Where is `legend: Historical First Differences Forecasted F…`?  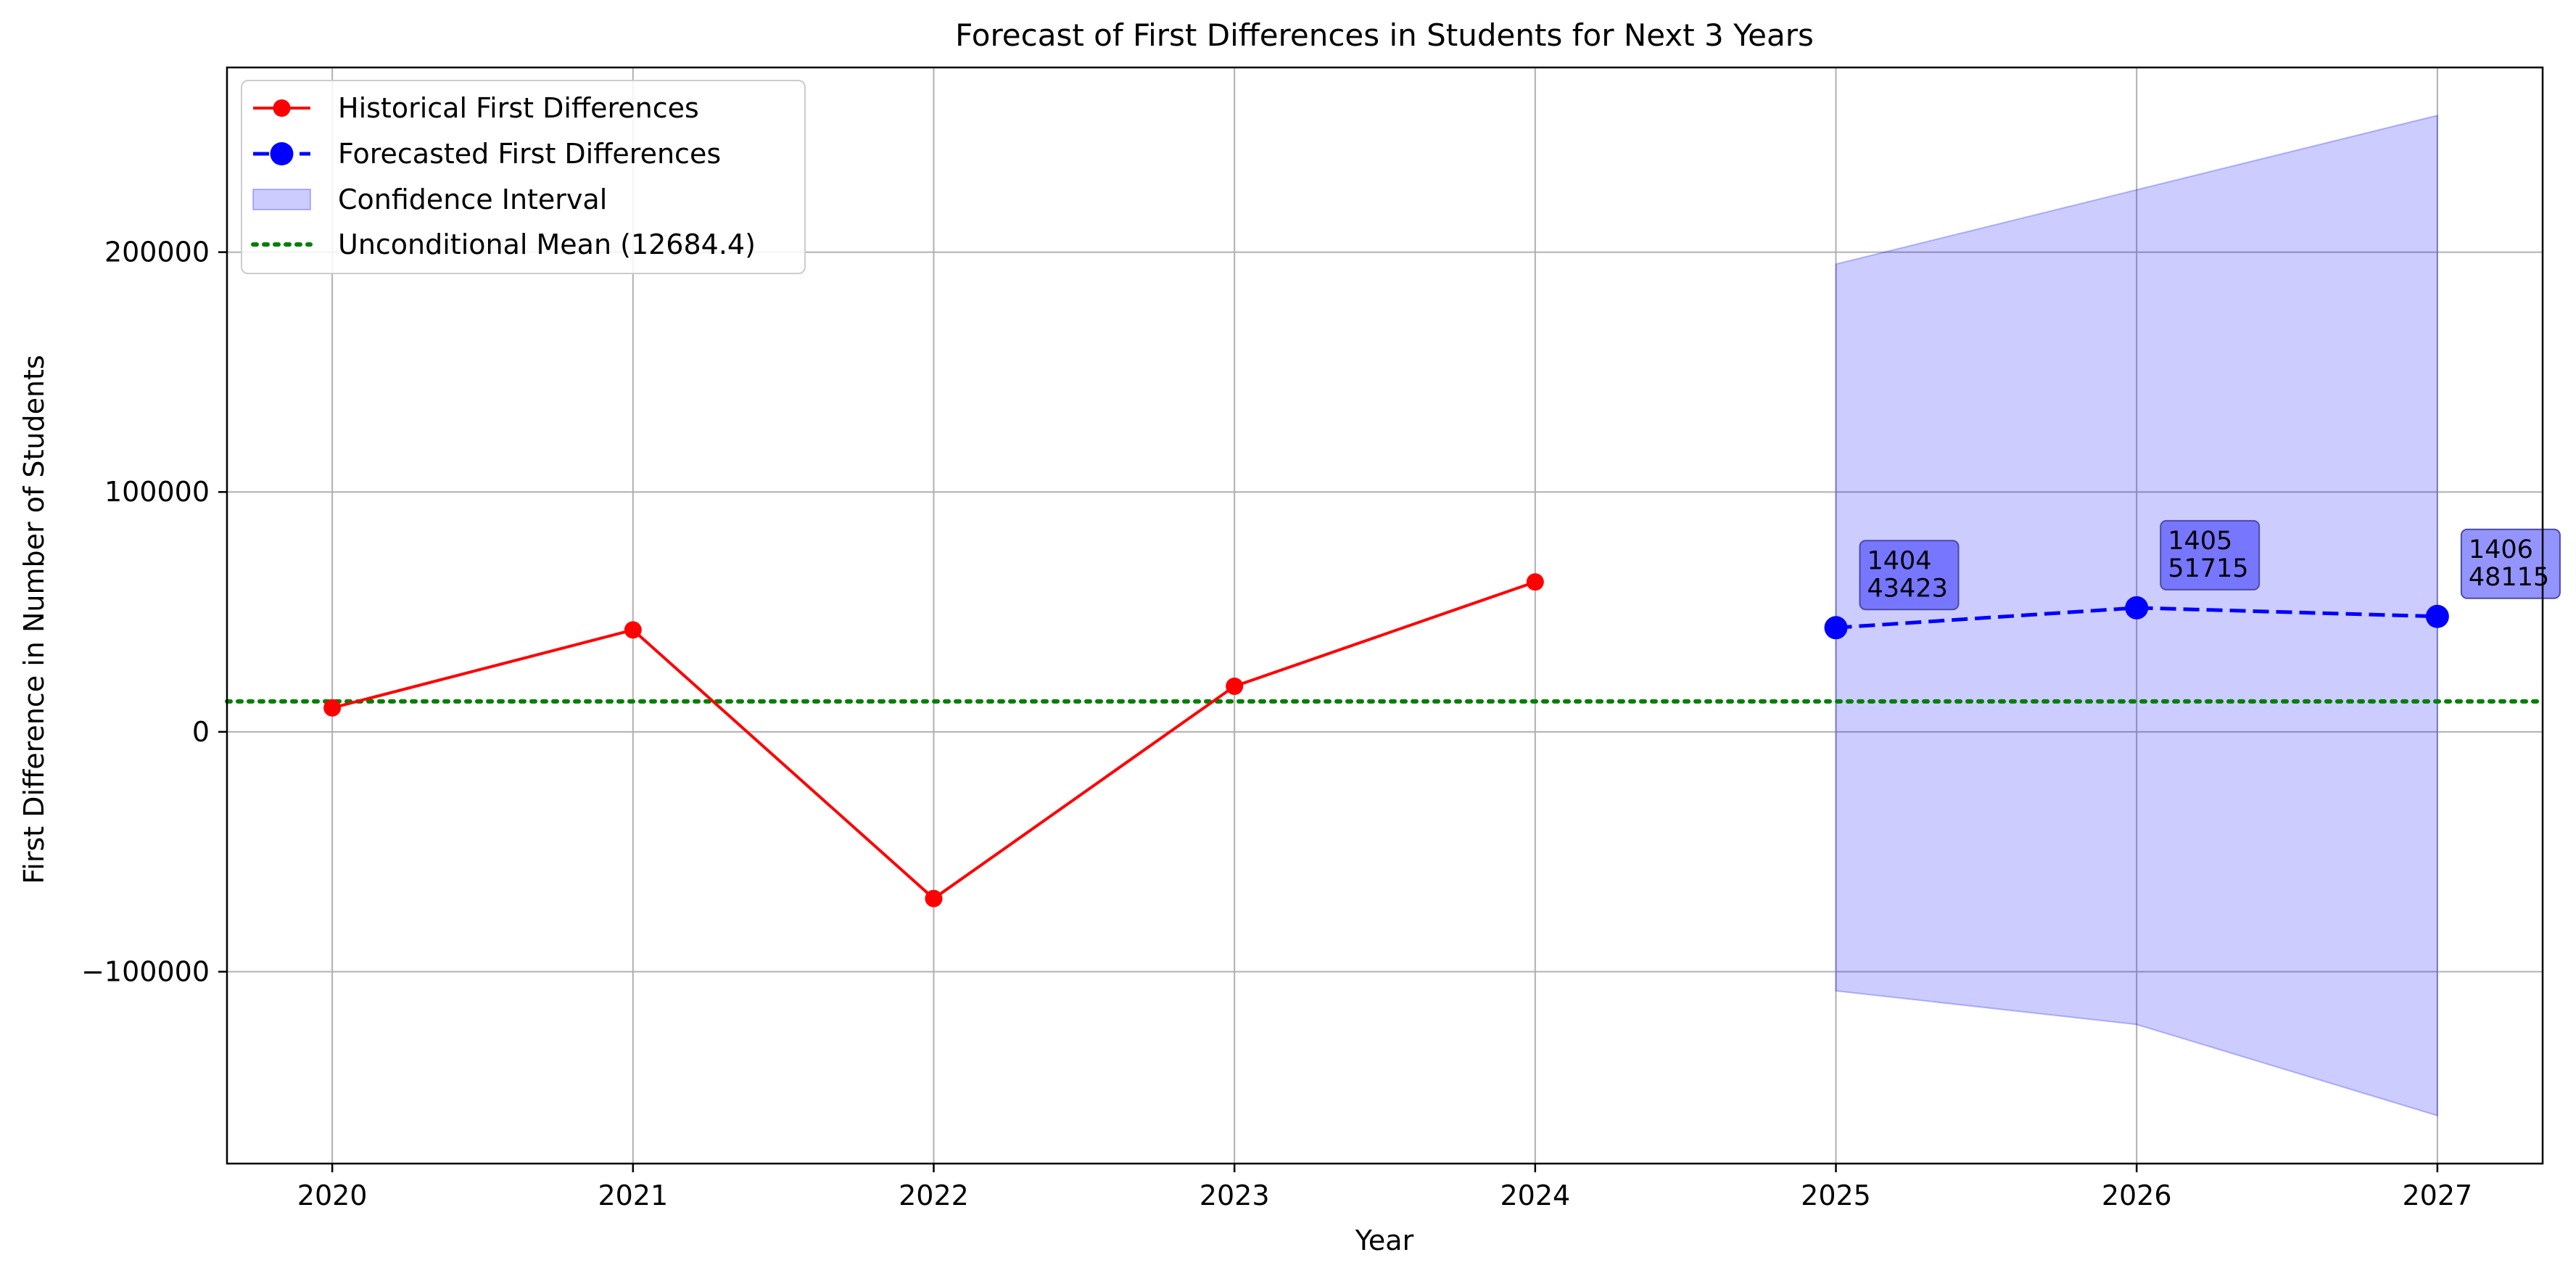 legend: Historical First Differences Forecasted F… is located at coordinates (523, 177).